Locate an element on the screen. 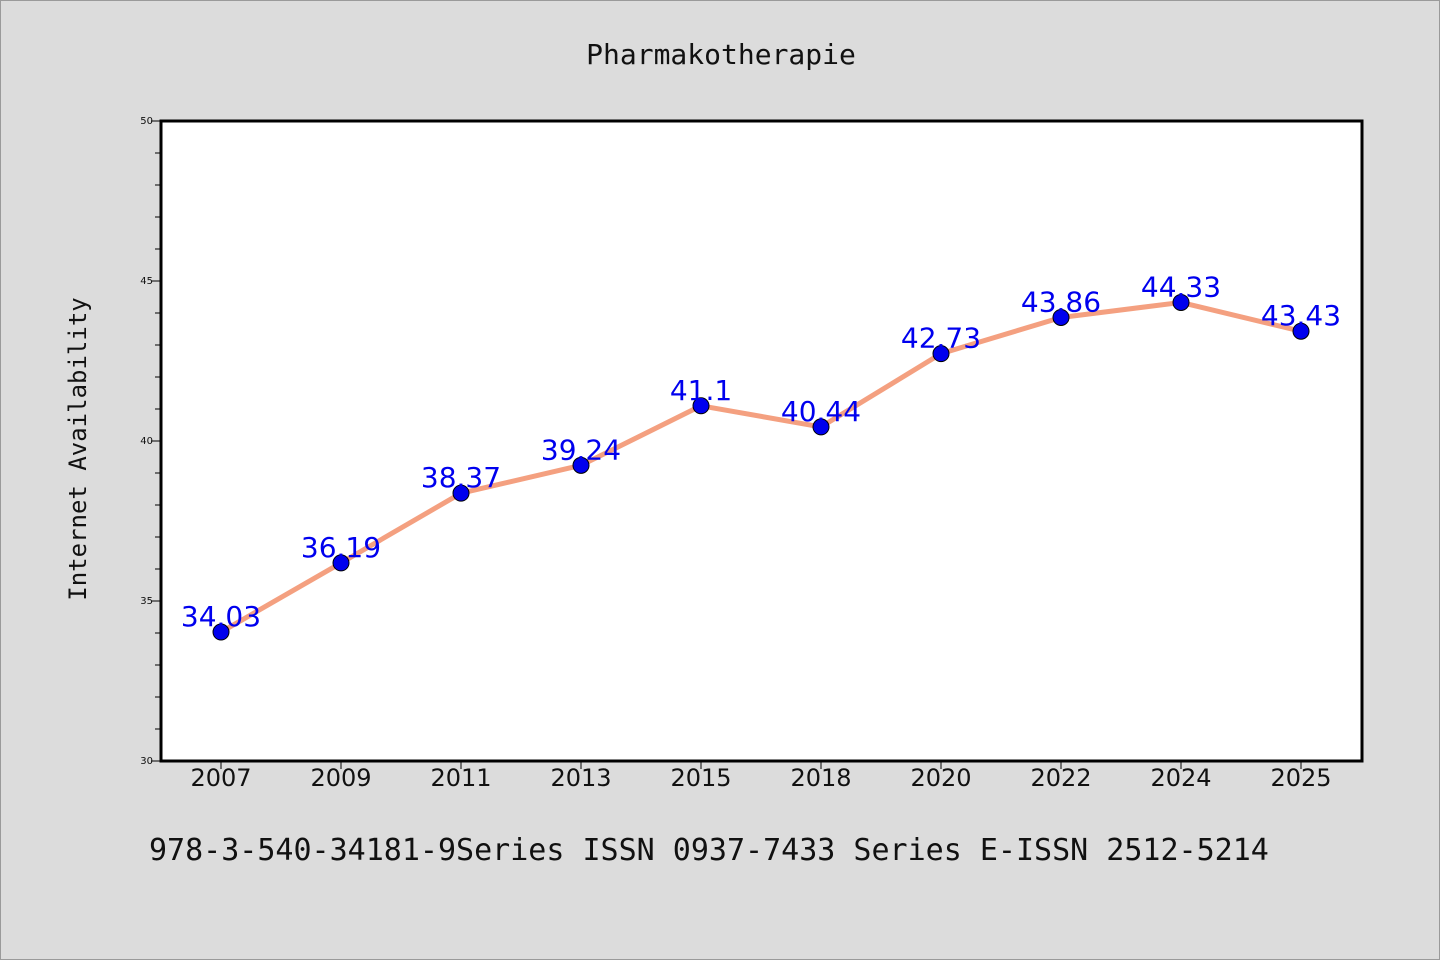 Image resolution: width=1440 pixels, height=960 pixels. data-label: 44.33 is located at coordinates (1181, 286).